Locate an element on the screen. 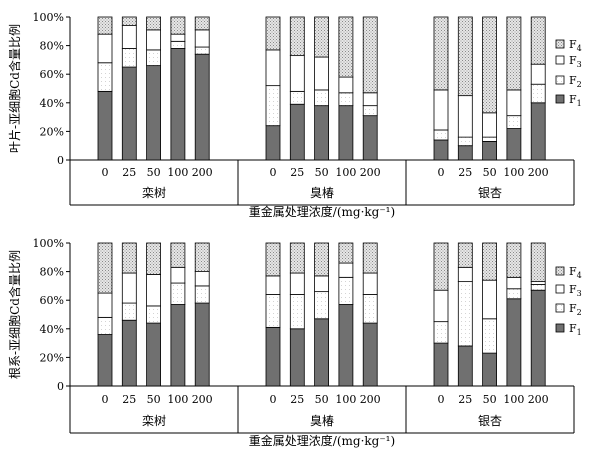 This screenshot has width=606, height=455. group-label: 栾树 is located at coordinates (154, 420).